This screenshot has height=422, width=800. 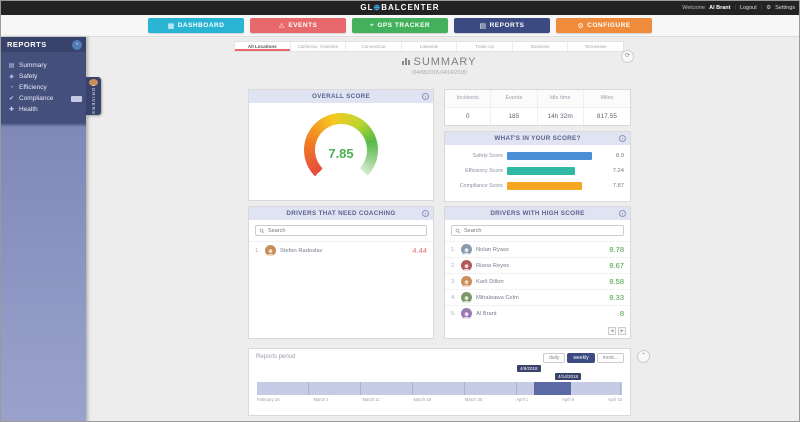 I want to click on sidebar-title: REPORTS, so click(x=27, y=44).